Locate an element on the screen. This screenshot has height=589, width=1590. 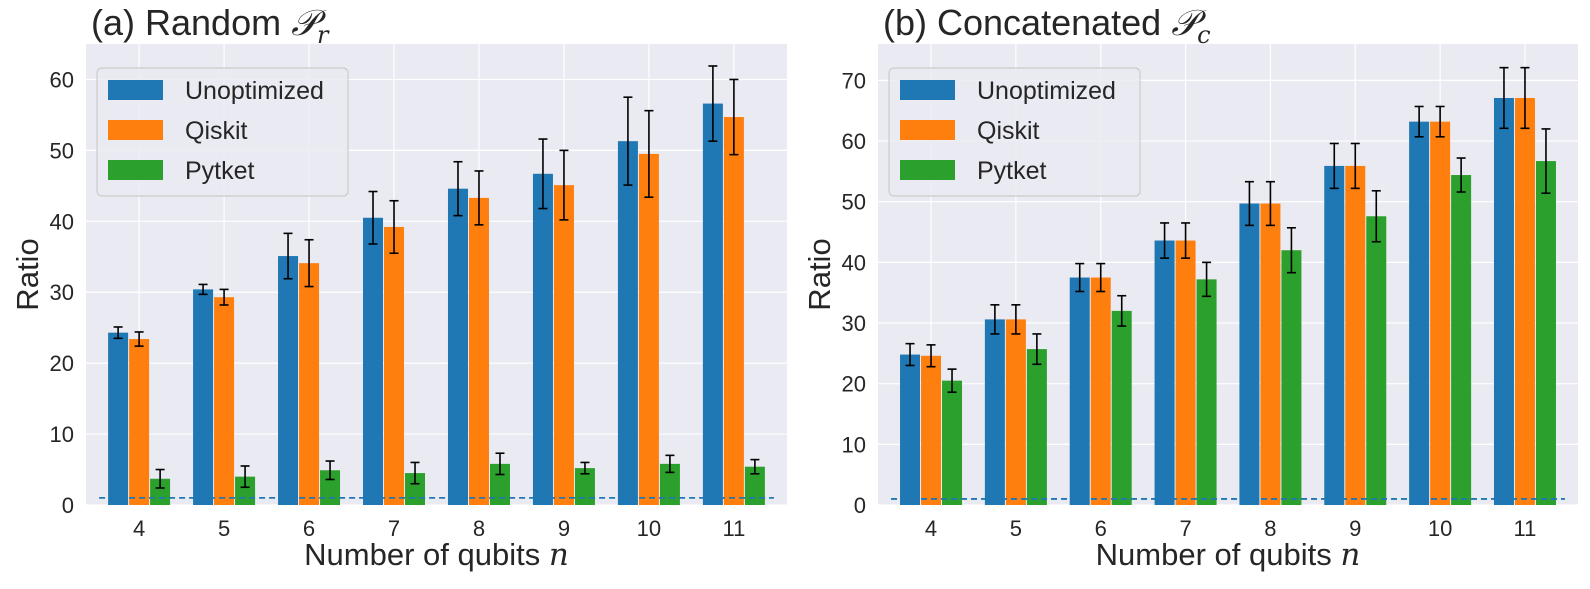
chart-title: (b) Concatenated 𝒫c is located at coordinates (1047, 25).